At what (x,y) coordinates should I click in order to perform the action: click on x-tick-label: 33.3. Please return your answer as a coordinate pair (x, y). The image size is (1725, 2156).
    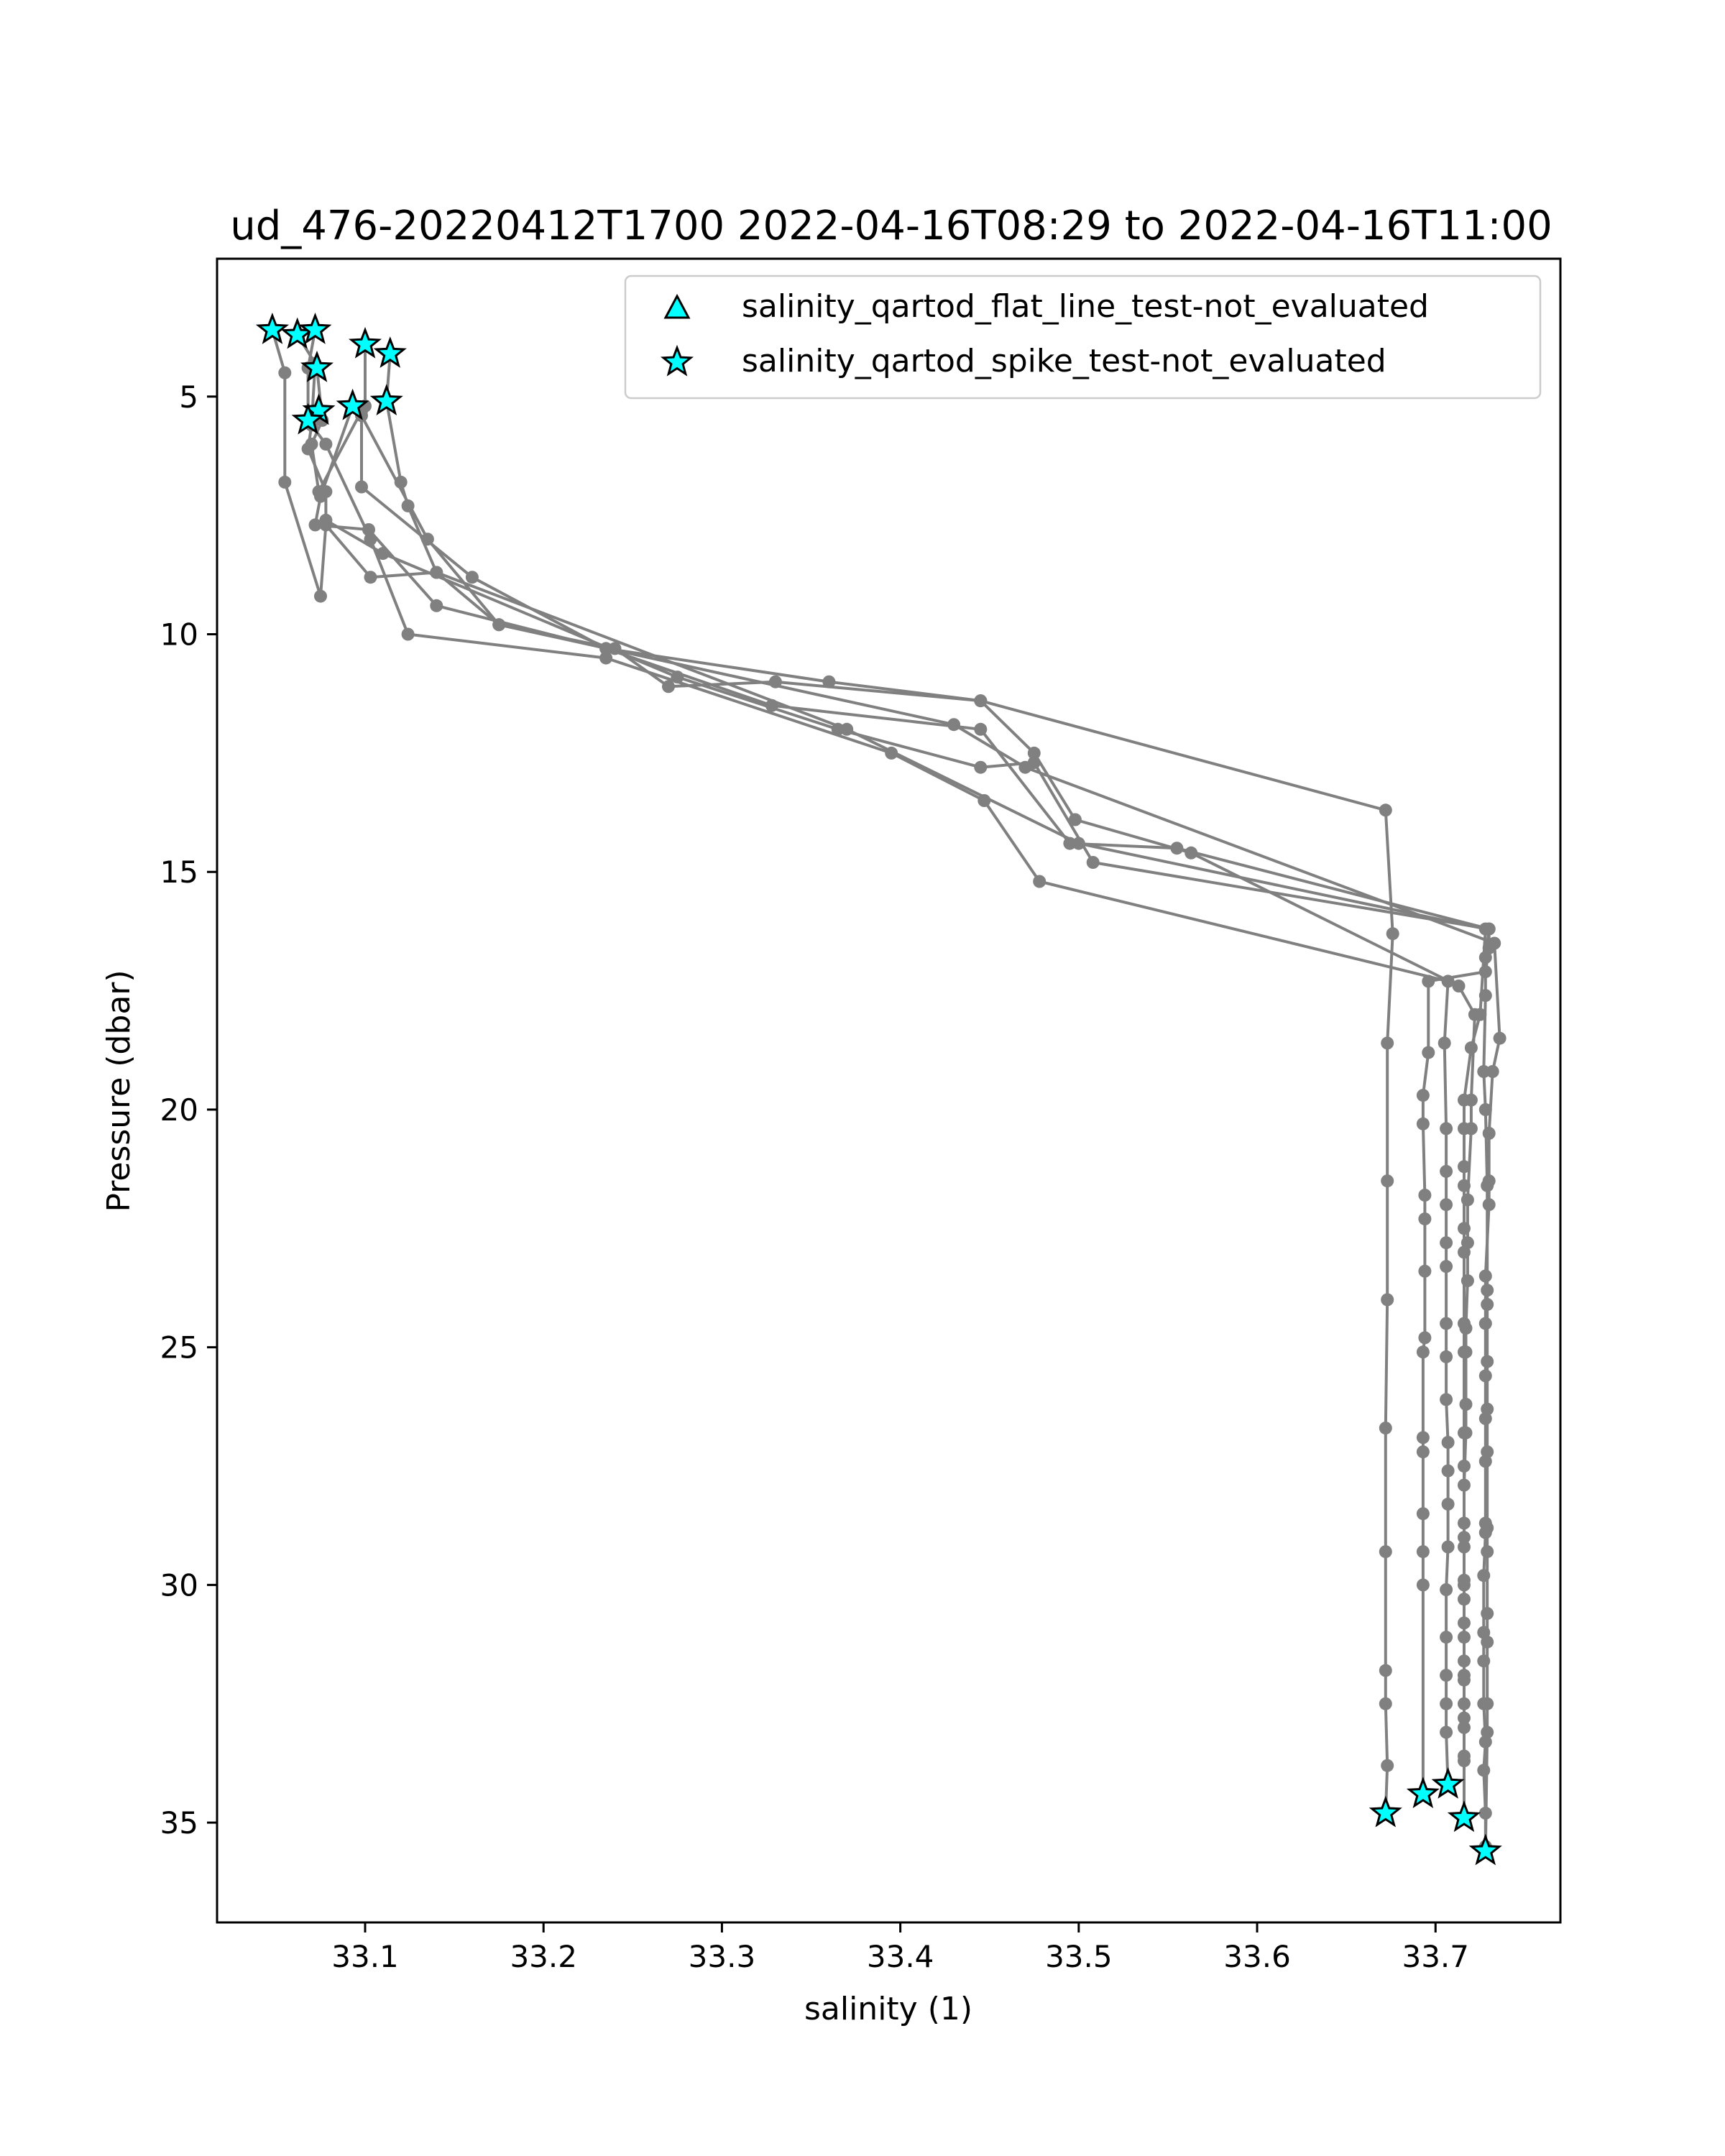
    Looking at the image, I should click on (722, 1957).